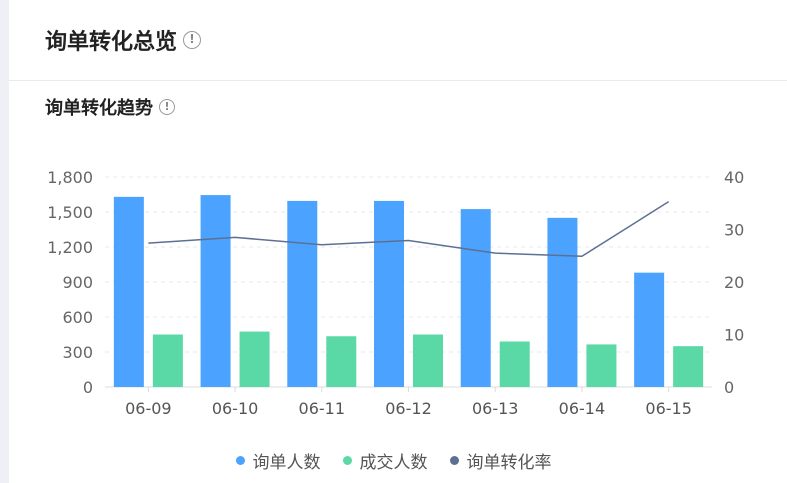  Describe the element at coordinates (582, 408) in the screenshot. I see `x-tick-label: 06-14` at that location.